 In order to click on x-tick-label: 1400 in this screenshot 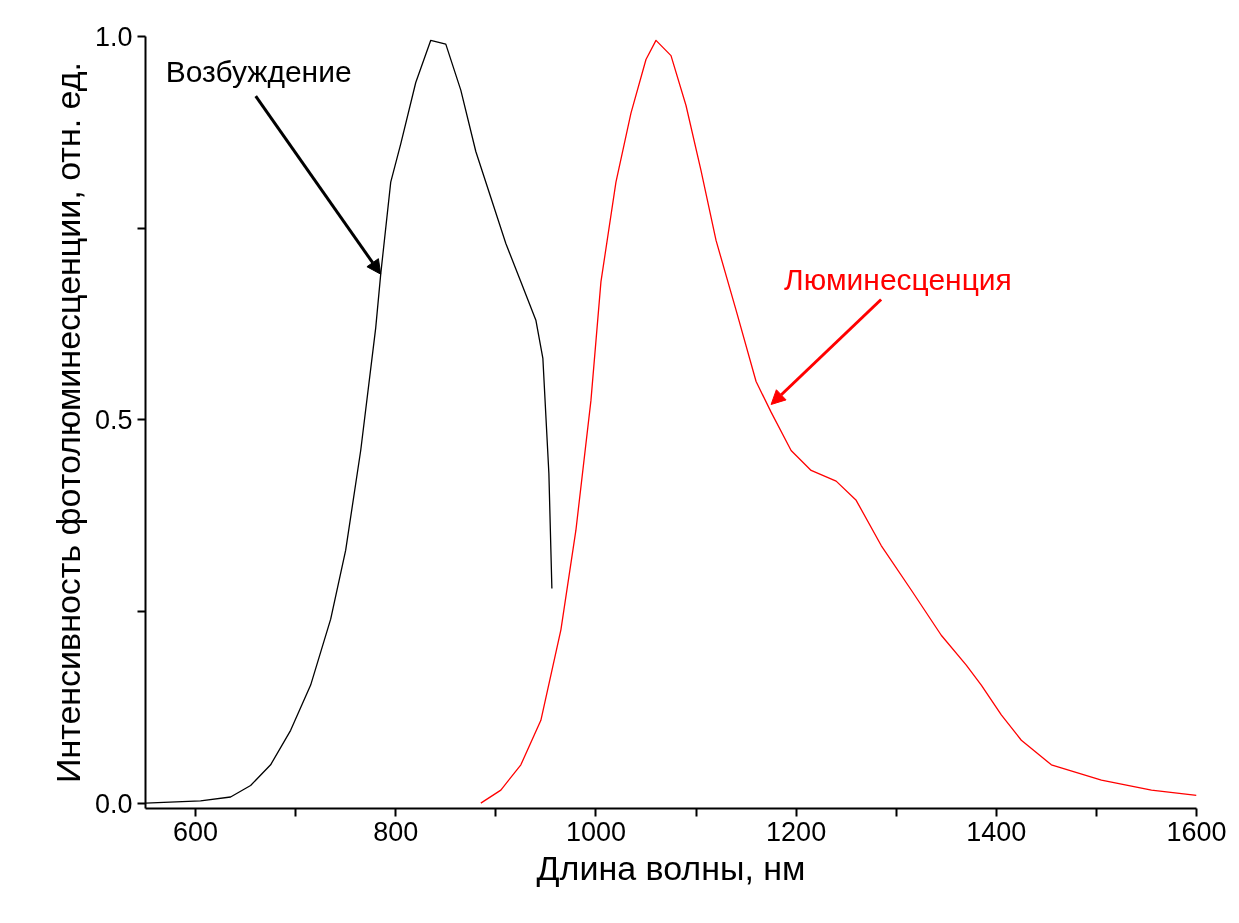, I will do `click(996, 831)`.